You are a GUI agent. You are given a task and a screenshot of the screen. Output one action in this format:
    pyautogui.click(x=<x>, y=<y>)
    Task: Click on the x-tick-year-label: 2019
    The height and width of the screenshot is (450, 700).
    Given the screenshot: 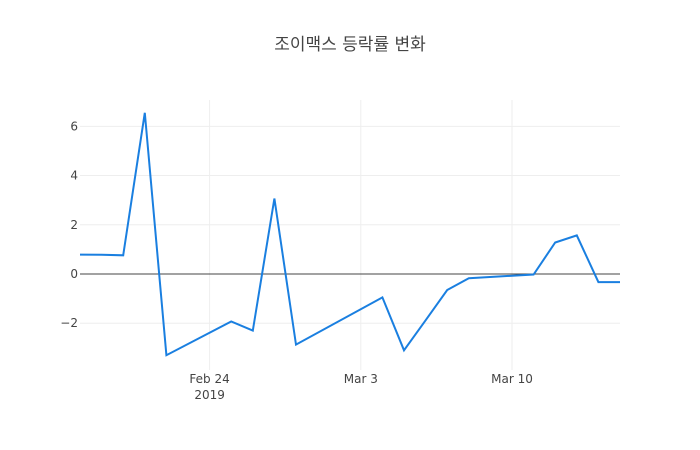 What is the action you would take?
    pyautogui.click(x=209, y=395)
    